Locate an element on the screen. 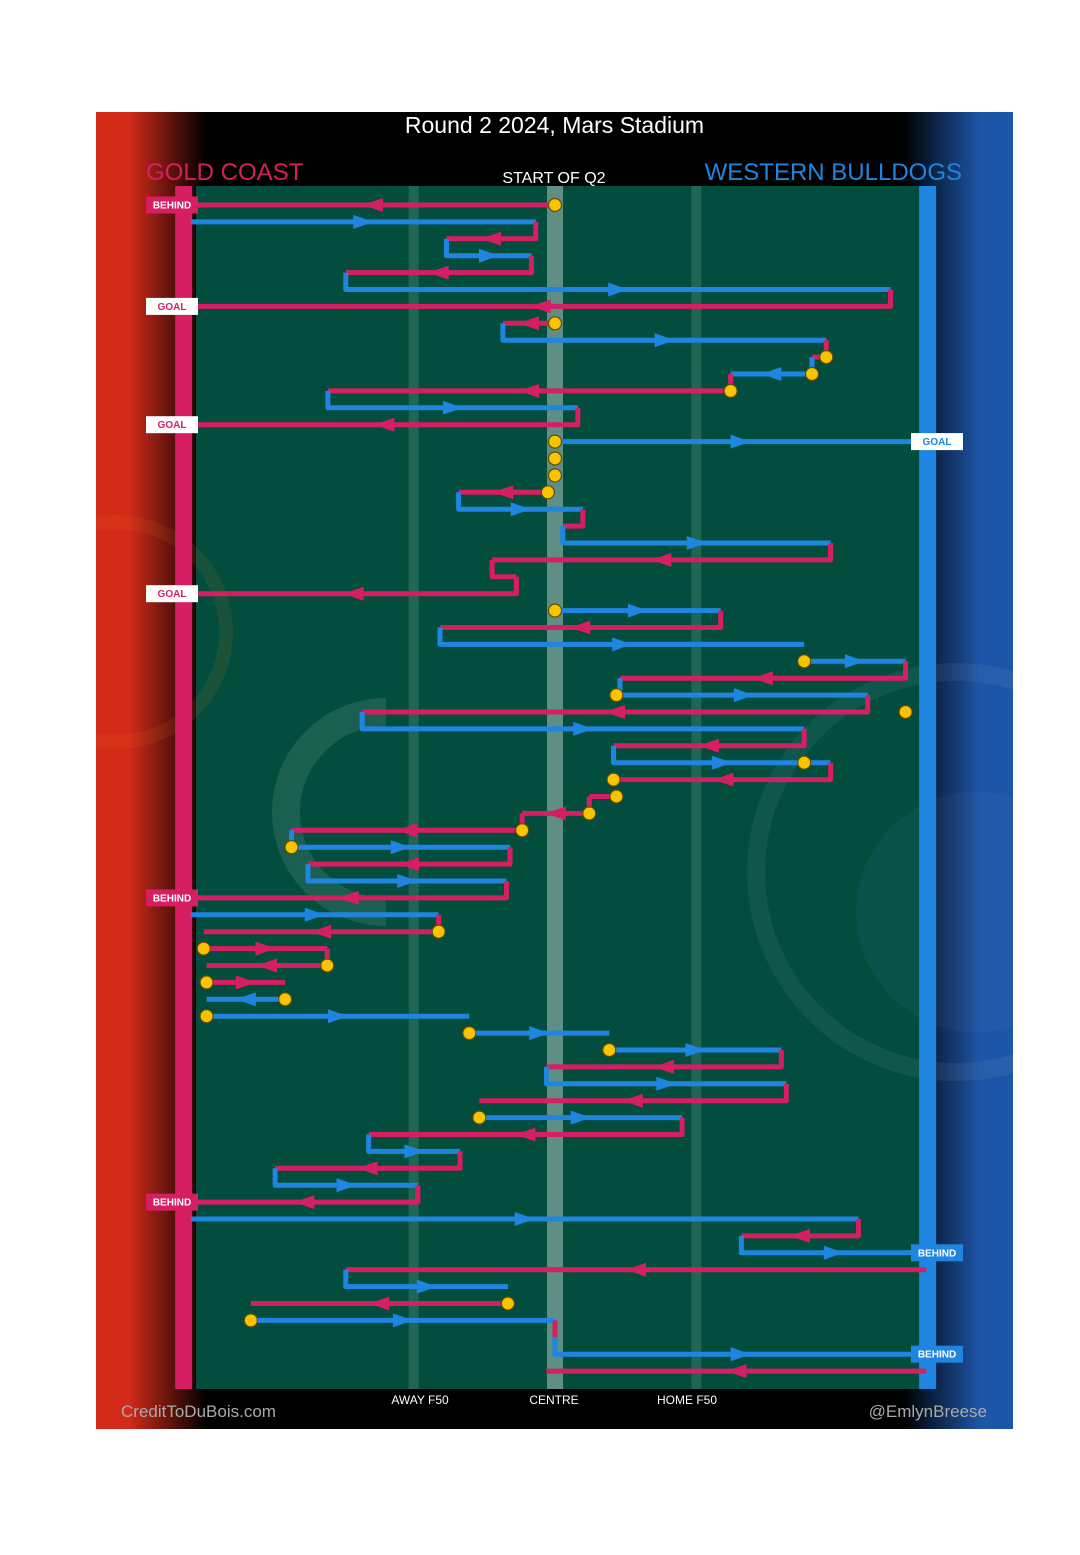 The width and height of the screenshot is (1080, 1555). score-label-3: GOAL is located at coordinates (937, 442).